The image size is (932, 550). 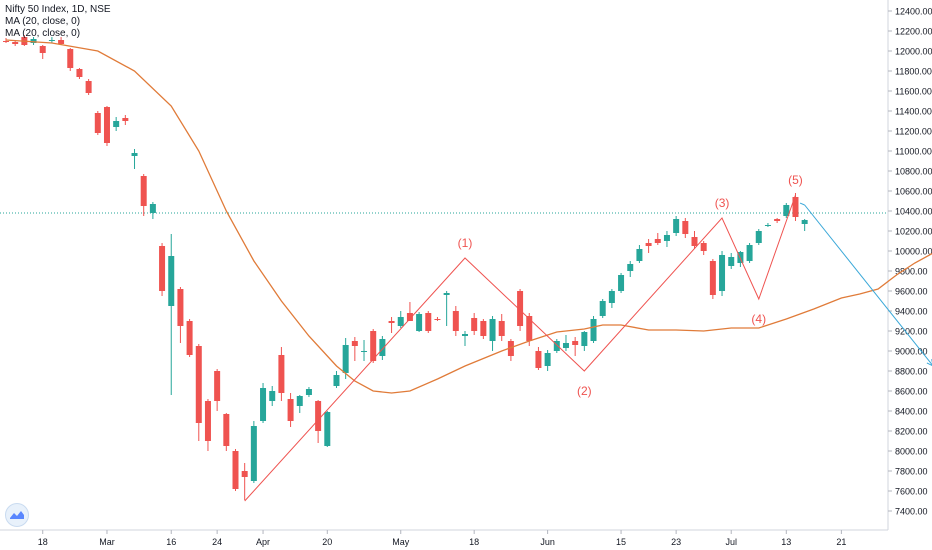 I want to click on x-tick-label: Jun, so click(x=547, y=542).